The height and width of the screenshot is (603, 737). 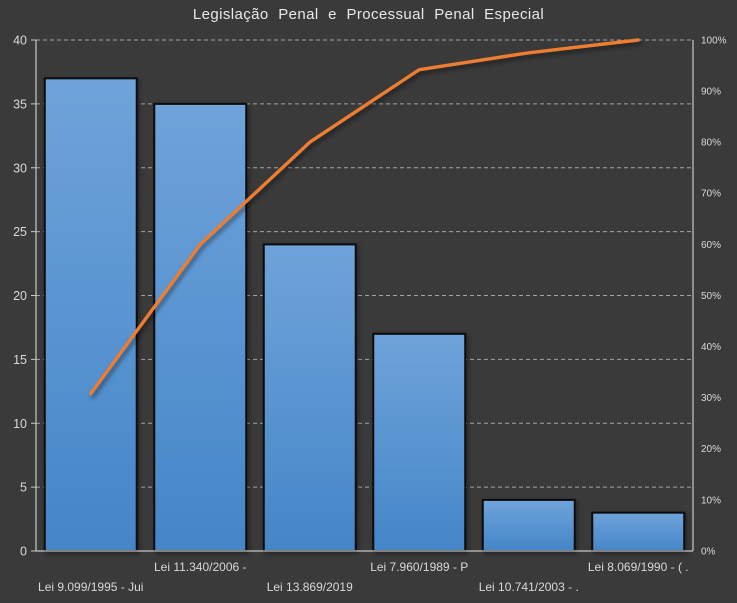 What do you see at coordinates (711, 500) in the screenshot?
I see `right-axis-tick-label: 10%` at bounding box center [711, 500].